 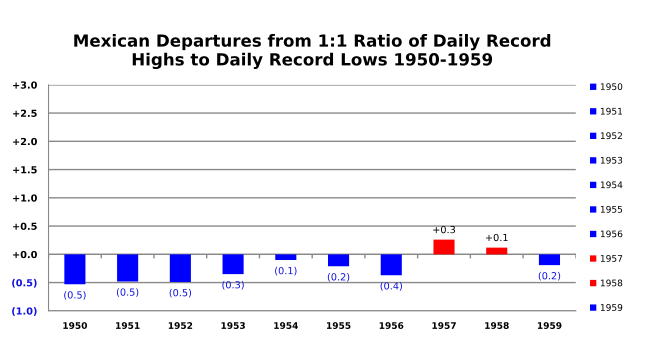 I want to click on x-tick-label: 1952, so click(x=180, y=325).